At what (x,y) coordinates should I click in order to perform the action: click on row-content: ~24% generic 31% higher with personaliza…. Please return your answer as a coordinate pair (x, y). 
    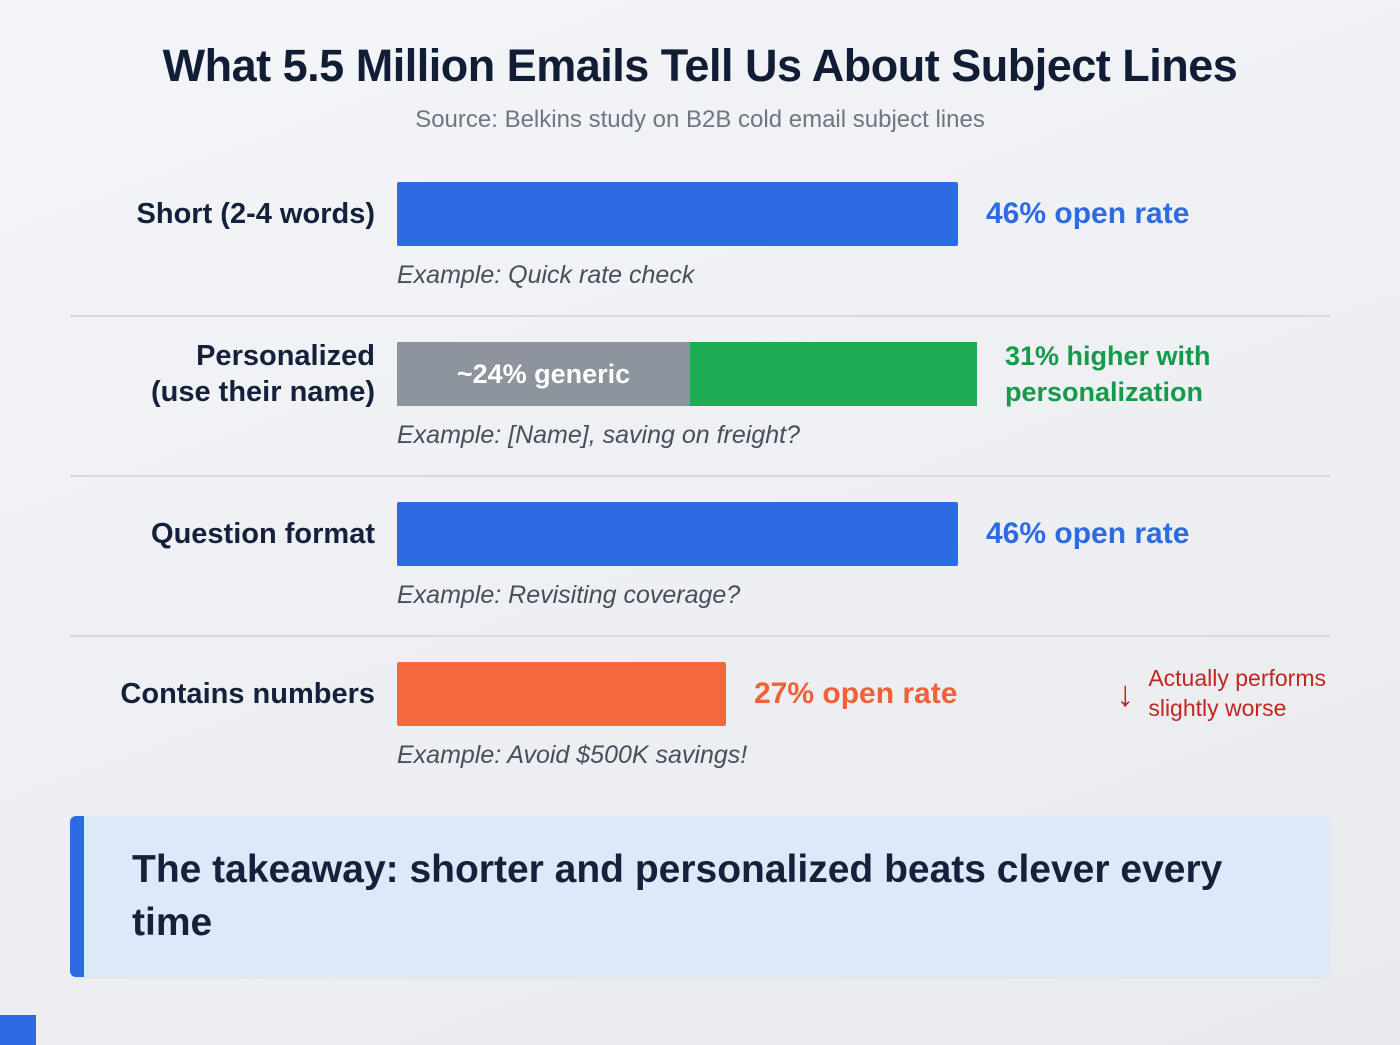
    Looking at the image, I should click on (863, 395).